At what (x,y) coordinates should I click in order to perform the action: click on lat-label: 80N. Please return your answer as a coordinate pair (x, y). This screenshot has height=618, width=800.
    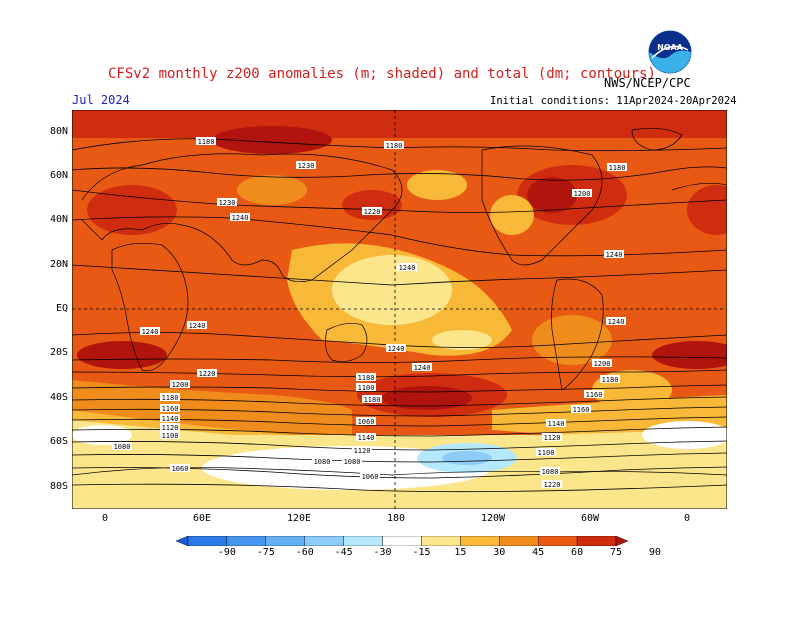
    Looking at the image, I should click on (58, 131).